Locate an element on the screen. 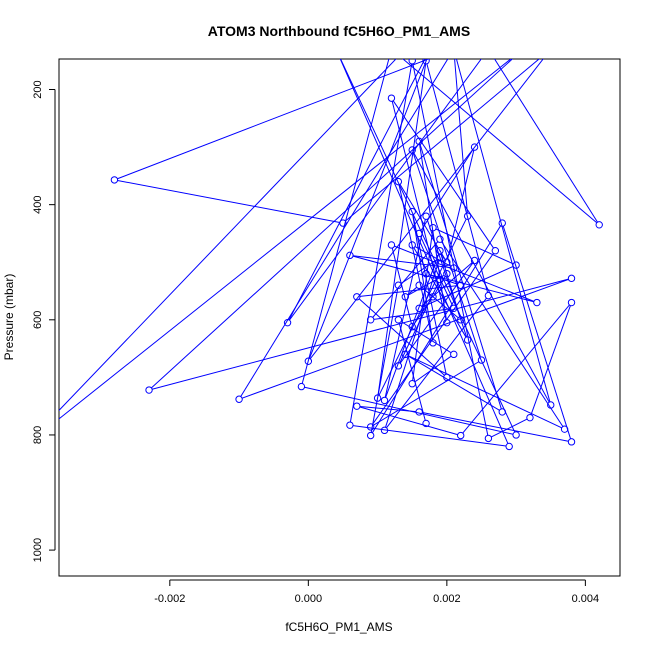 The height and width of the screenshot is (650, 650). y-axis: 200 400 600 800 1000 is located at coordinates (44, 321).